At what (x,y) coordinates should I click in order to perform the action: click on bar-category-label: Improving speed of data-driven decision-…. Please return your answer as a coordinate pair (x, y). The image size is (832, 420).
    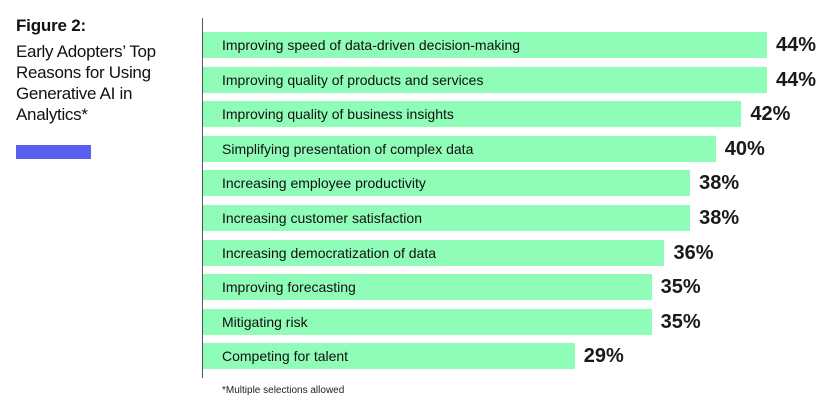
    Looking at the image, I should click on (371, 45).